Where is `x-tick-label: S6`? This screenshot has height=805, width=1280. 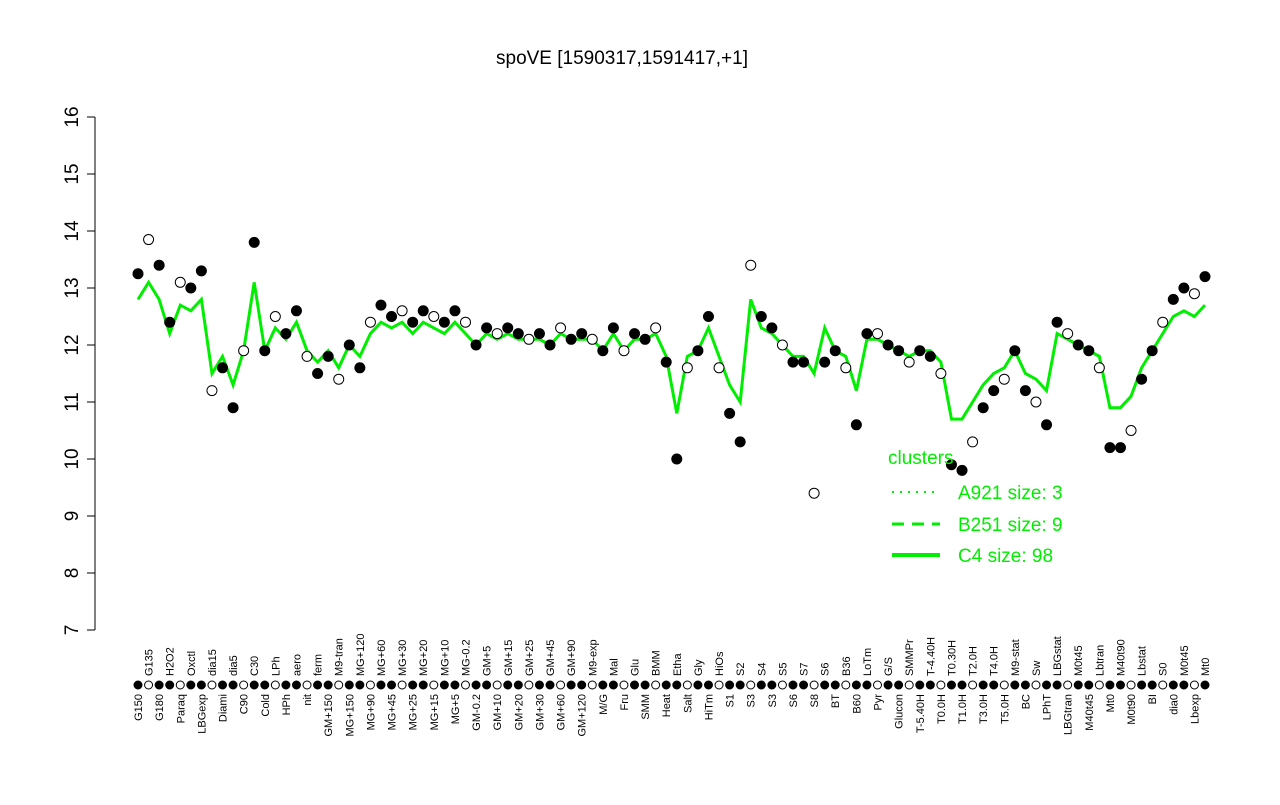 x-tick-label: S6 is located at coordinates (826, 669).